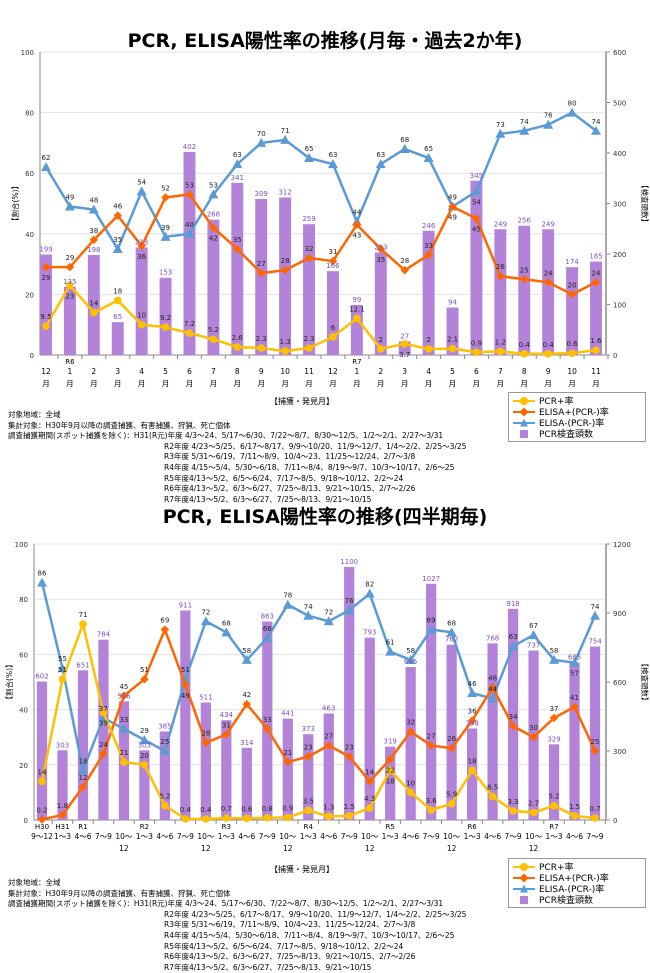 The height and width of the screenshot is (973, 650). Describe the element at coordinates (144, 731) in the screenshot. I see `data-label: 29` at that location.